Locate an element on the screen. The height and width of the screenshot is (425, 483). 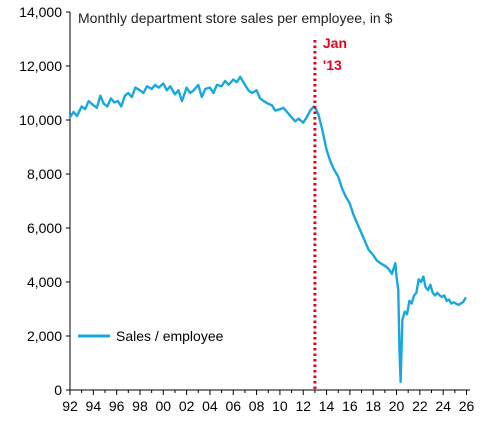
y-tick-label: 14,000 is located at coordinates (40, 12).